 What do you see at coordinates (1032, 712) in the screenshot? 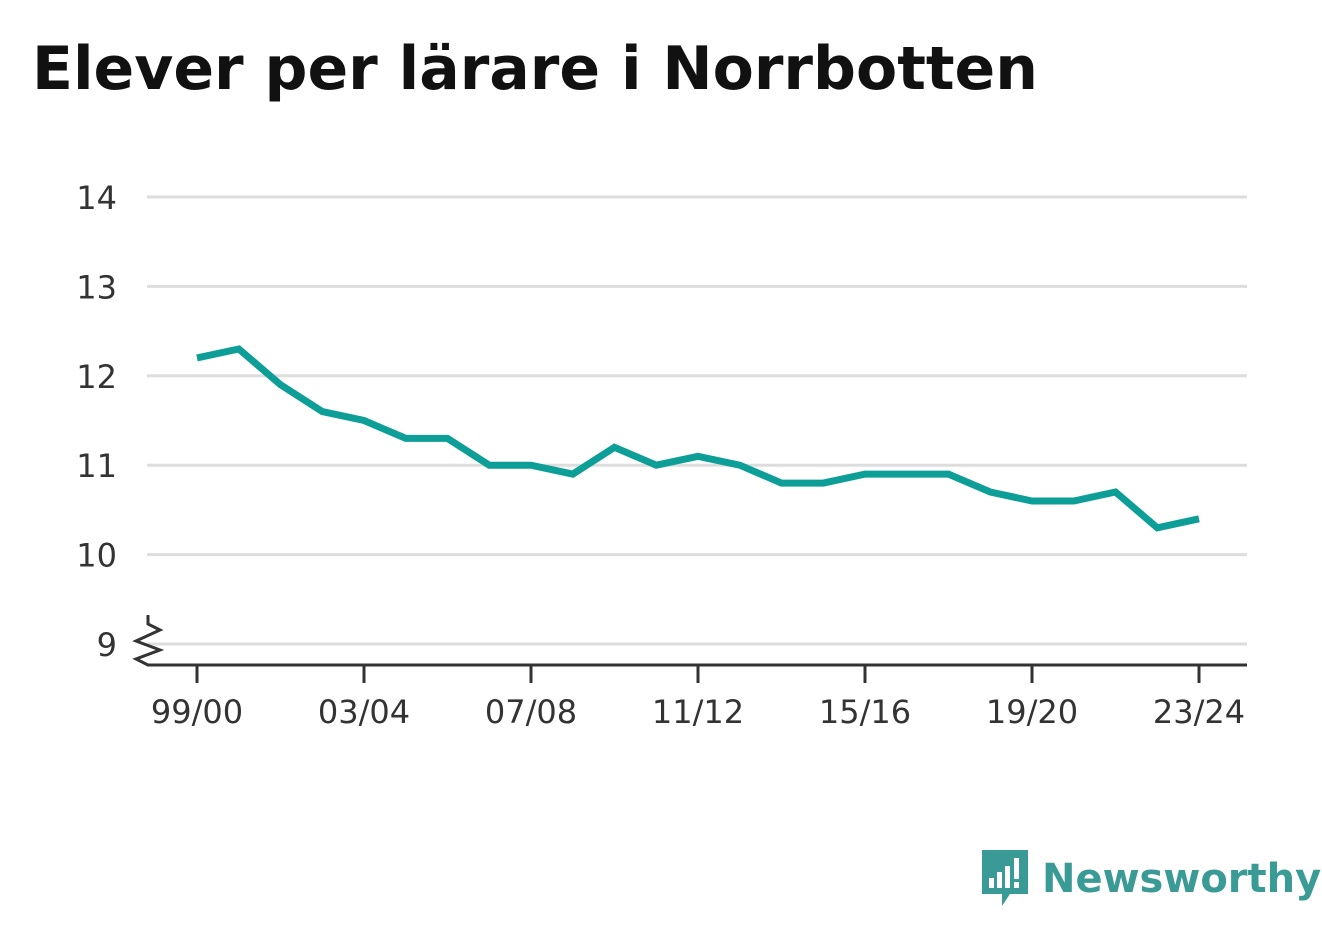
I see `x-tick-label-19/20: 19/20` at bounding box center [1032, 712].